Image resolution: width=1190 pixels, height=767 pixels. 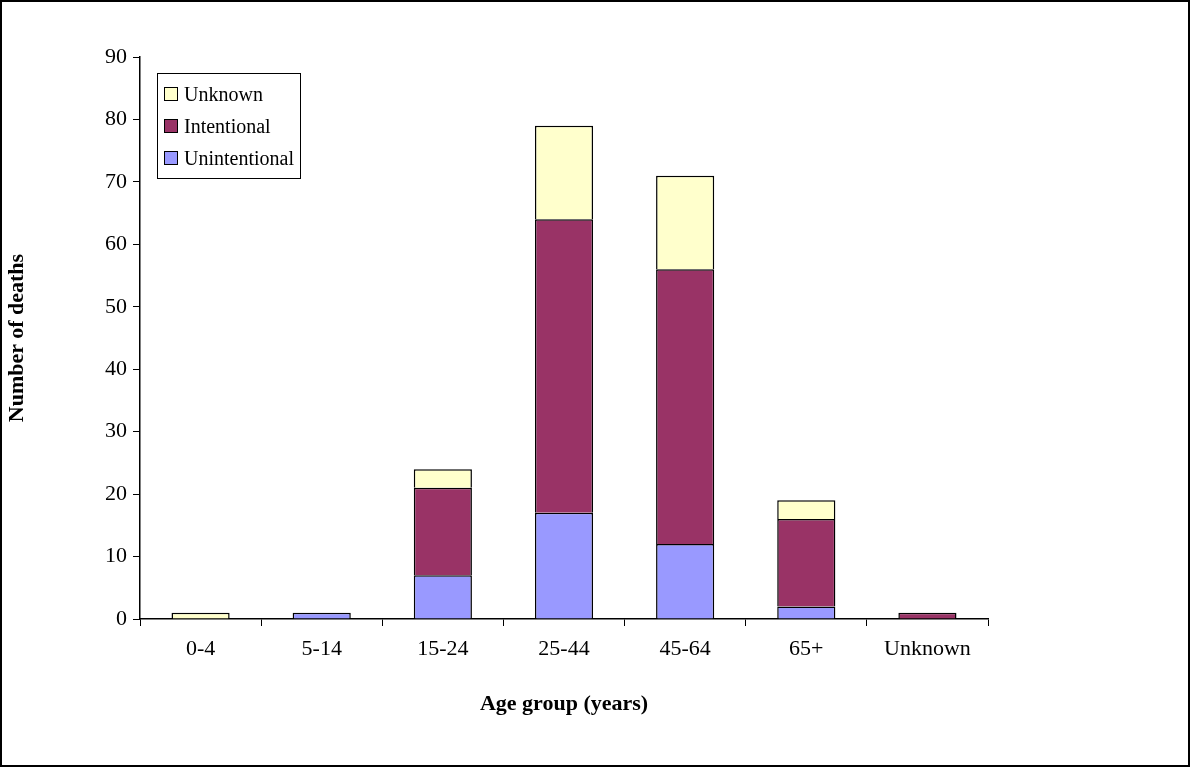 I want to click on x-axis-title: Age group (years), so click(x=564, y=703).